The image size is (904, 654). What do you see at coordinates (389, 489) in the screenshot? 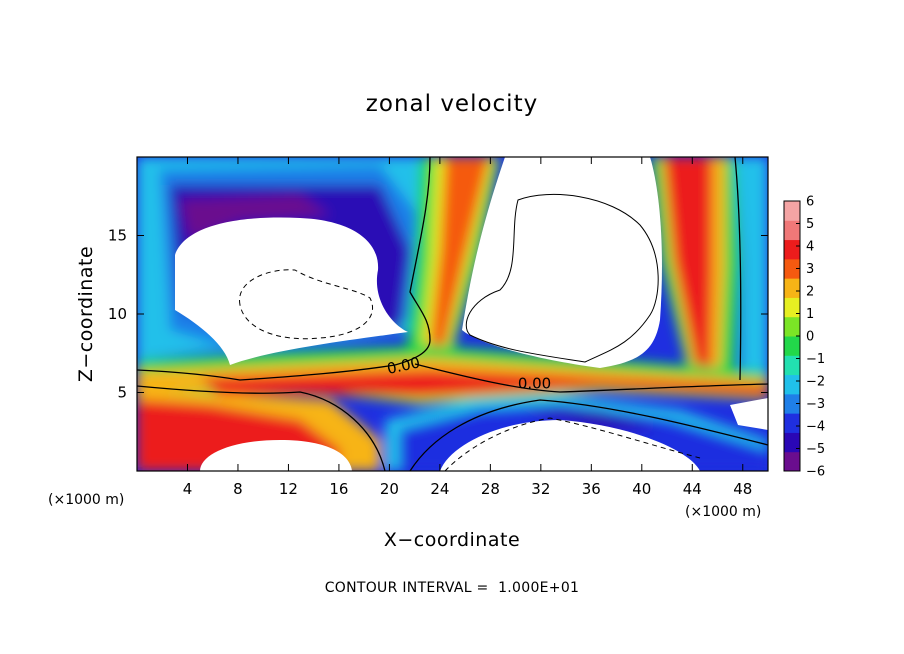
I see `x-tick-label: 20` at bounding box center [389, 489].